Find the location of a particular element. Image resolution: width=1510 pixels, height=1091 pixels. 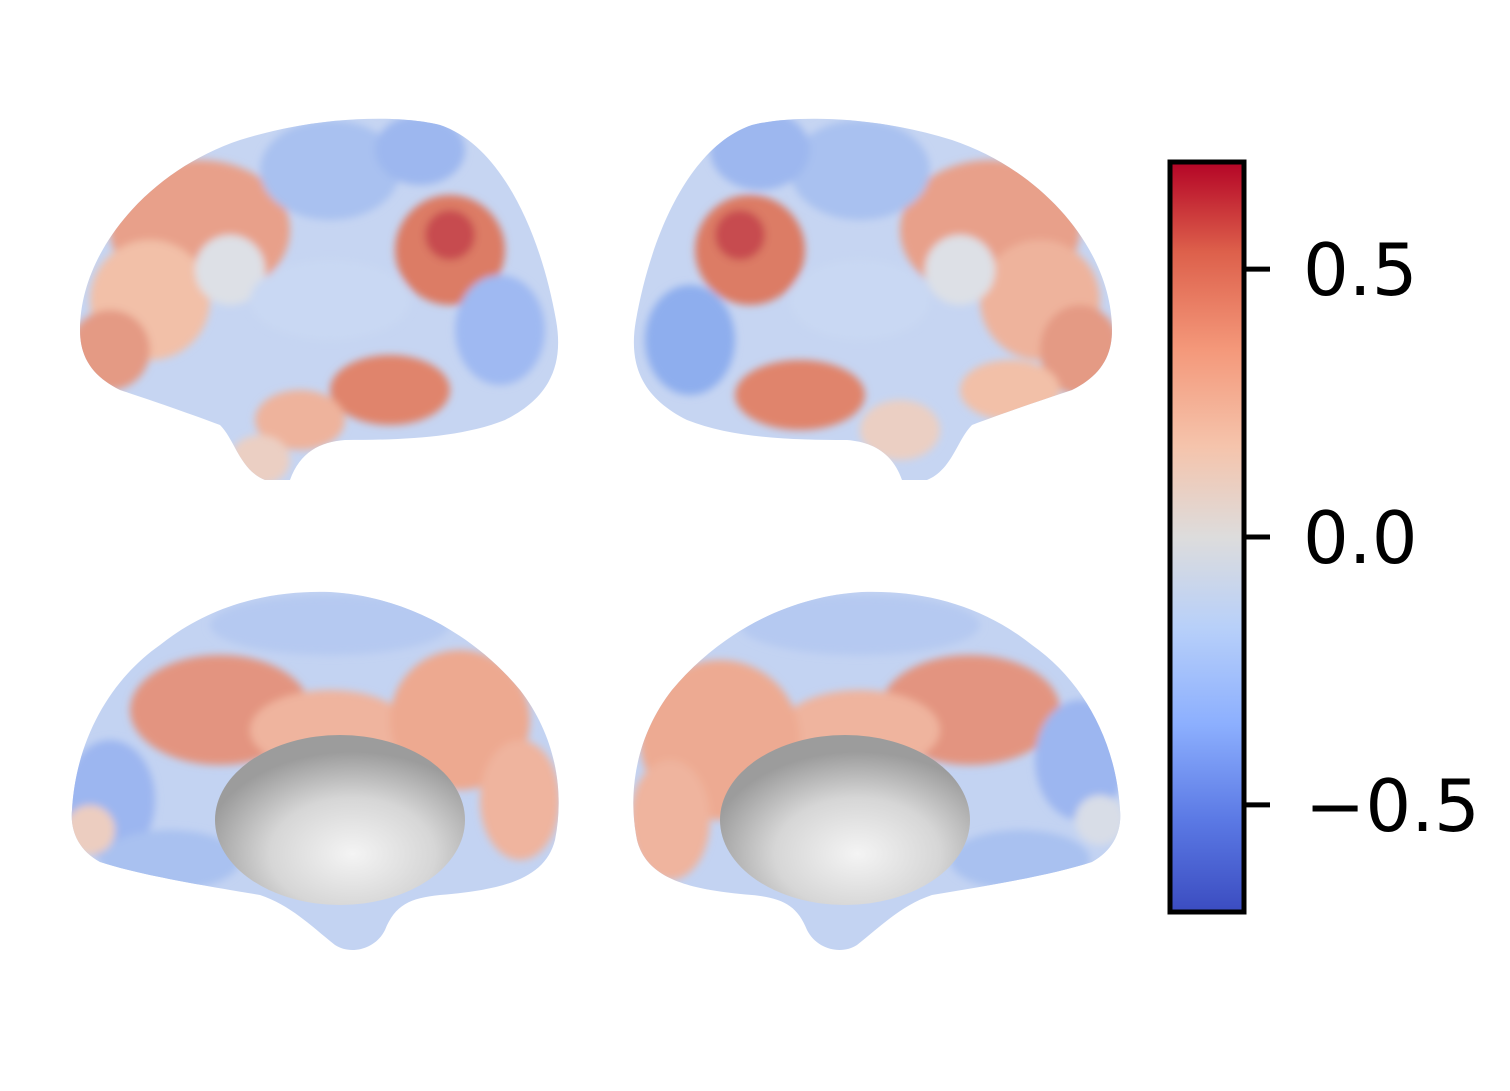

colorbar: 0.5 0.0 −0.5 is located at coordinates (1323, 537).